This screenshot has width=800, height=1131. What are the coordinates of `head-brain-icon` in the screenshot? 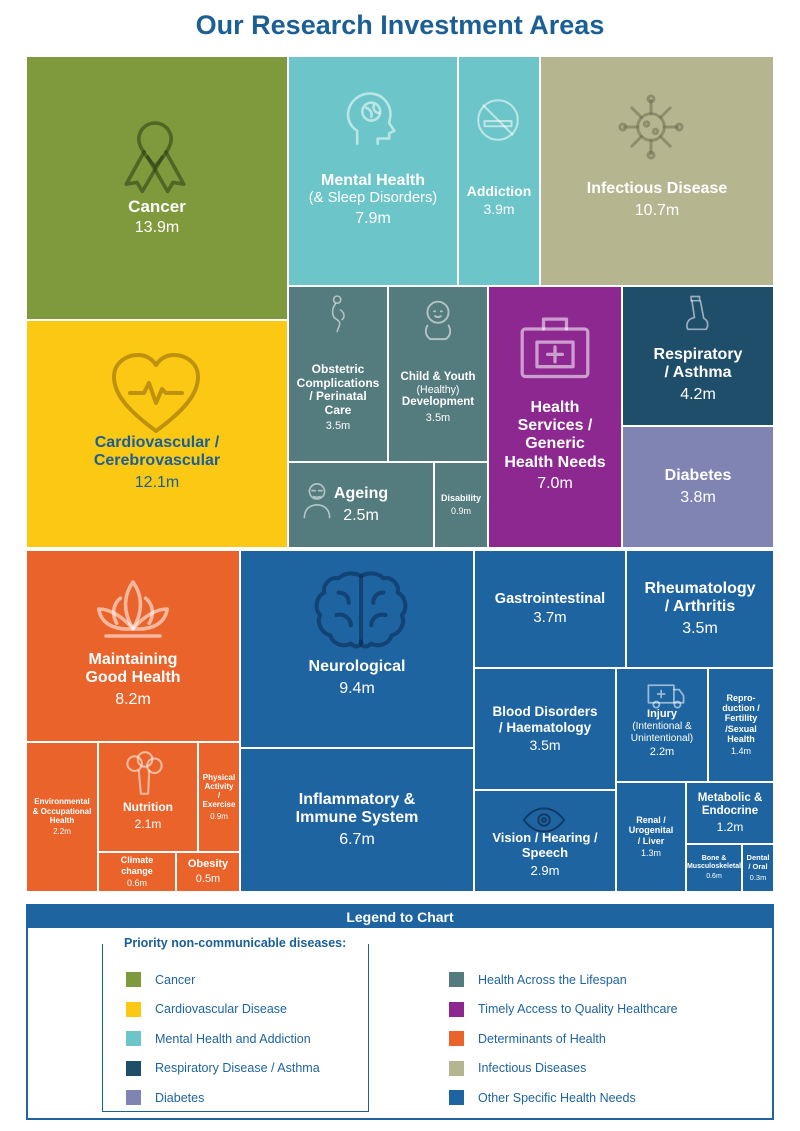 It's located at (370, 118).